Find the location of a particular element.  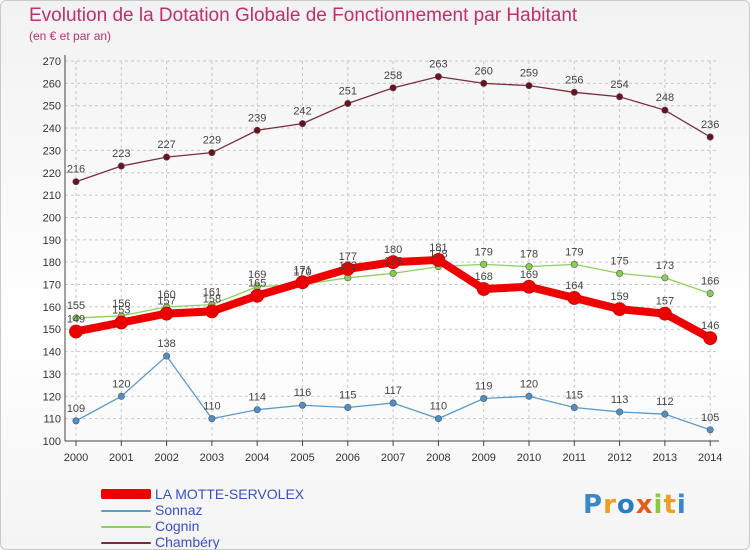

data-label-la-motte-servolex: 171 is located at coordinates (302, 270).